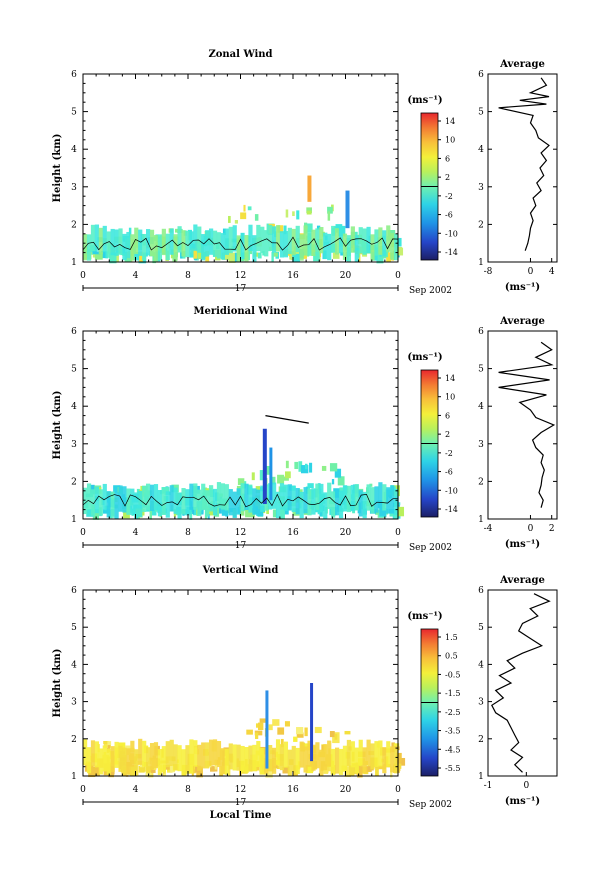  What do you see at coordinates (74, 263) in the screenshot?
I see `y-tick-label: 1` at bounding box center [74, 263].